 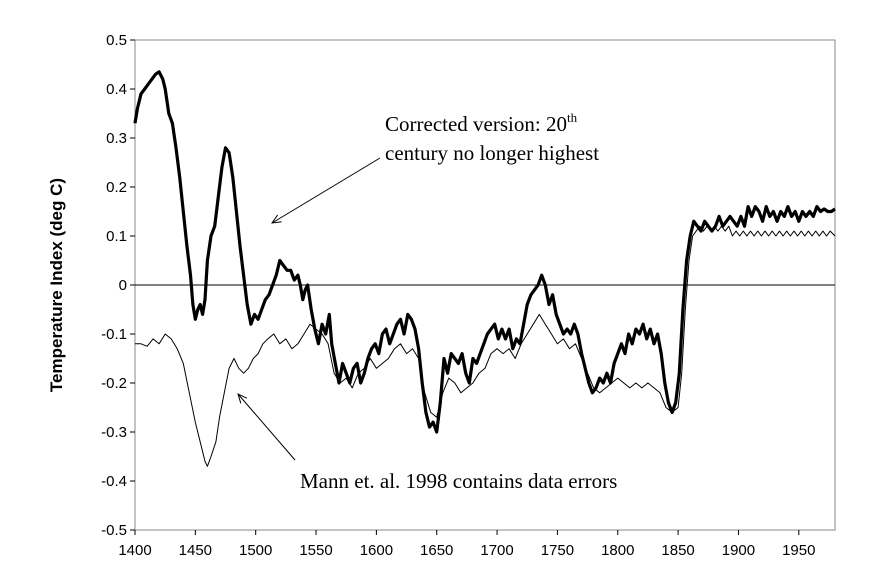 What do you see at coordinates (116, 89) in the screenshot?
I see `y-tick-label: 0.4` at bounding box center [116, 89].